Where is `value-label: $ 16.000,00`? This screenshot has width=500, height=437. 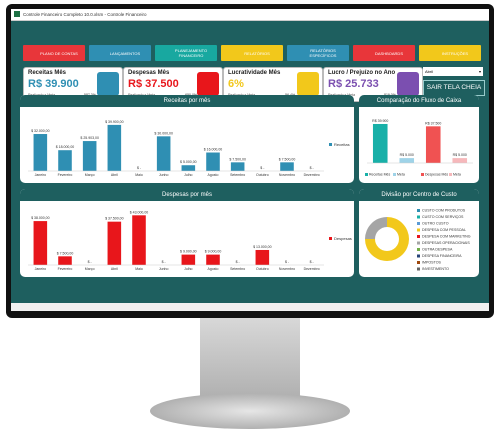
value-label: $ 16.000,00 is located at coordinates (213, 150).